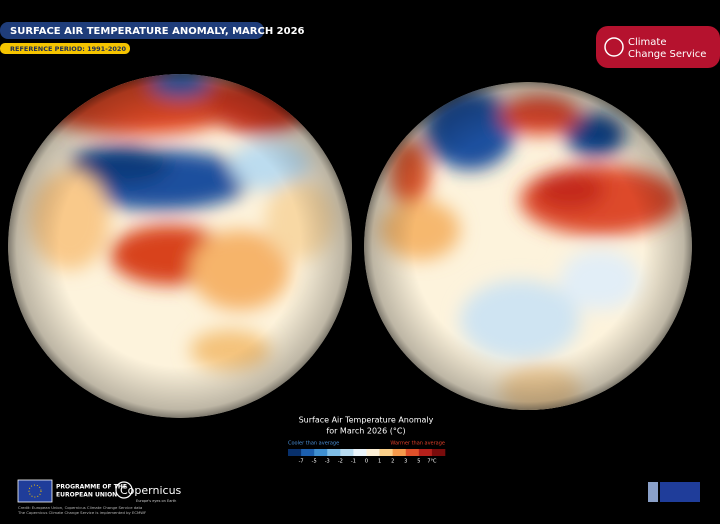  I want to click on colorbar-tick-label: 1, so click(379, 462).